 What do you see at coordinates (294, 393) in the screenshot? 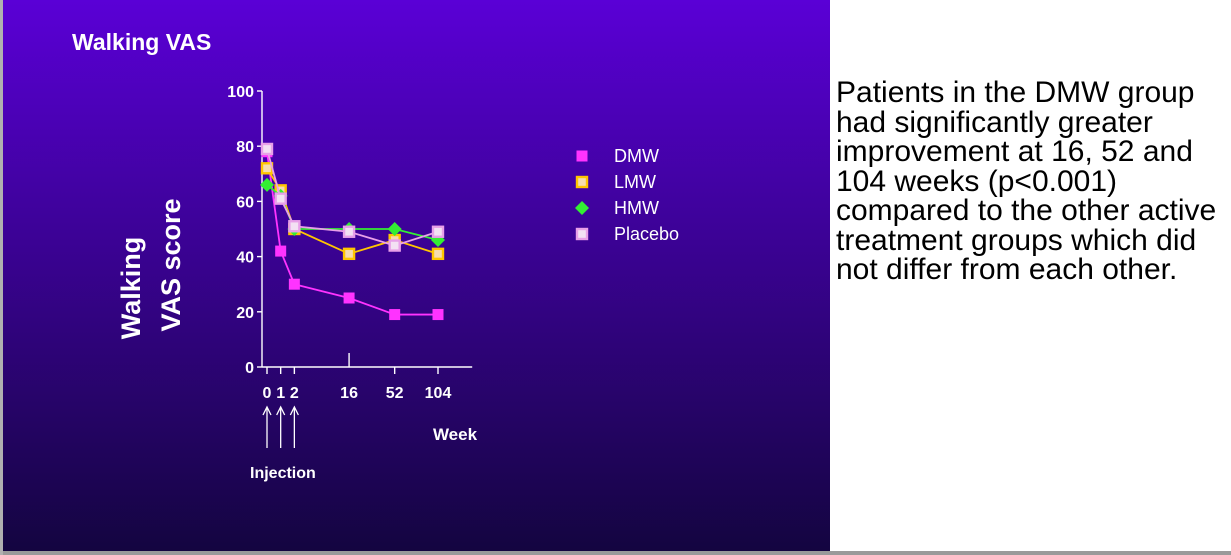
I see `x-tick-label-2: 2` at bounding box center [294, 393].